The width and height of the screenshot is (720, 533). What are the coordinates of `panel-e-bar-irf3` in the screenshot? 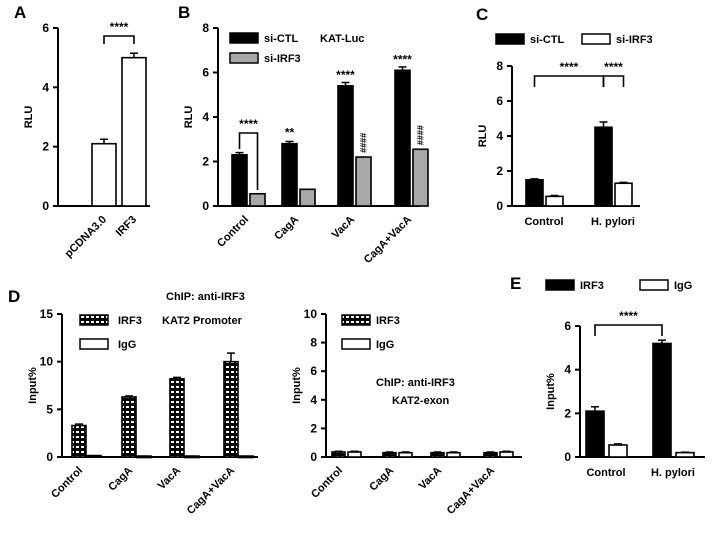 It's located at (662, 400).